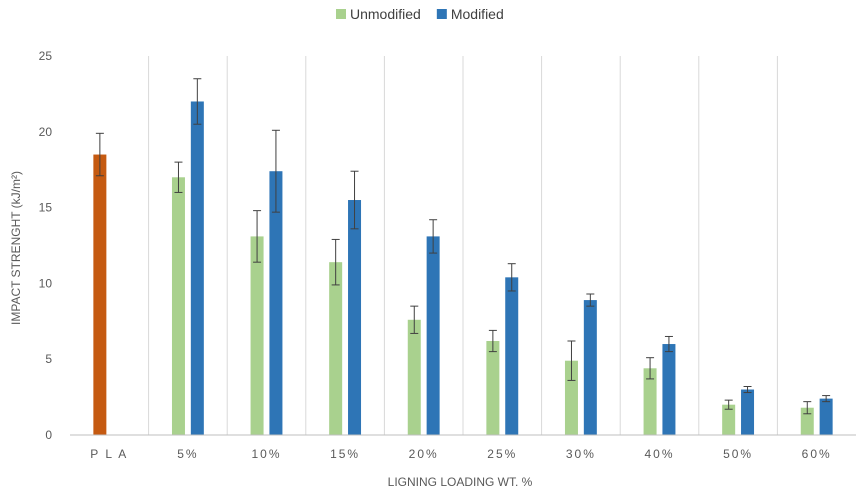 Image resolution: width=865 pixels, height=498 pixels. Describe the element at coordinates (100, 295) in the screenshot. I see `bar-pla` at that location.